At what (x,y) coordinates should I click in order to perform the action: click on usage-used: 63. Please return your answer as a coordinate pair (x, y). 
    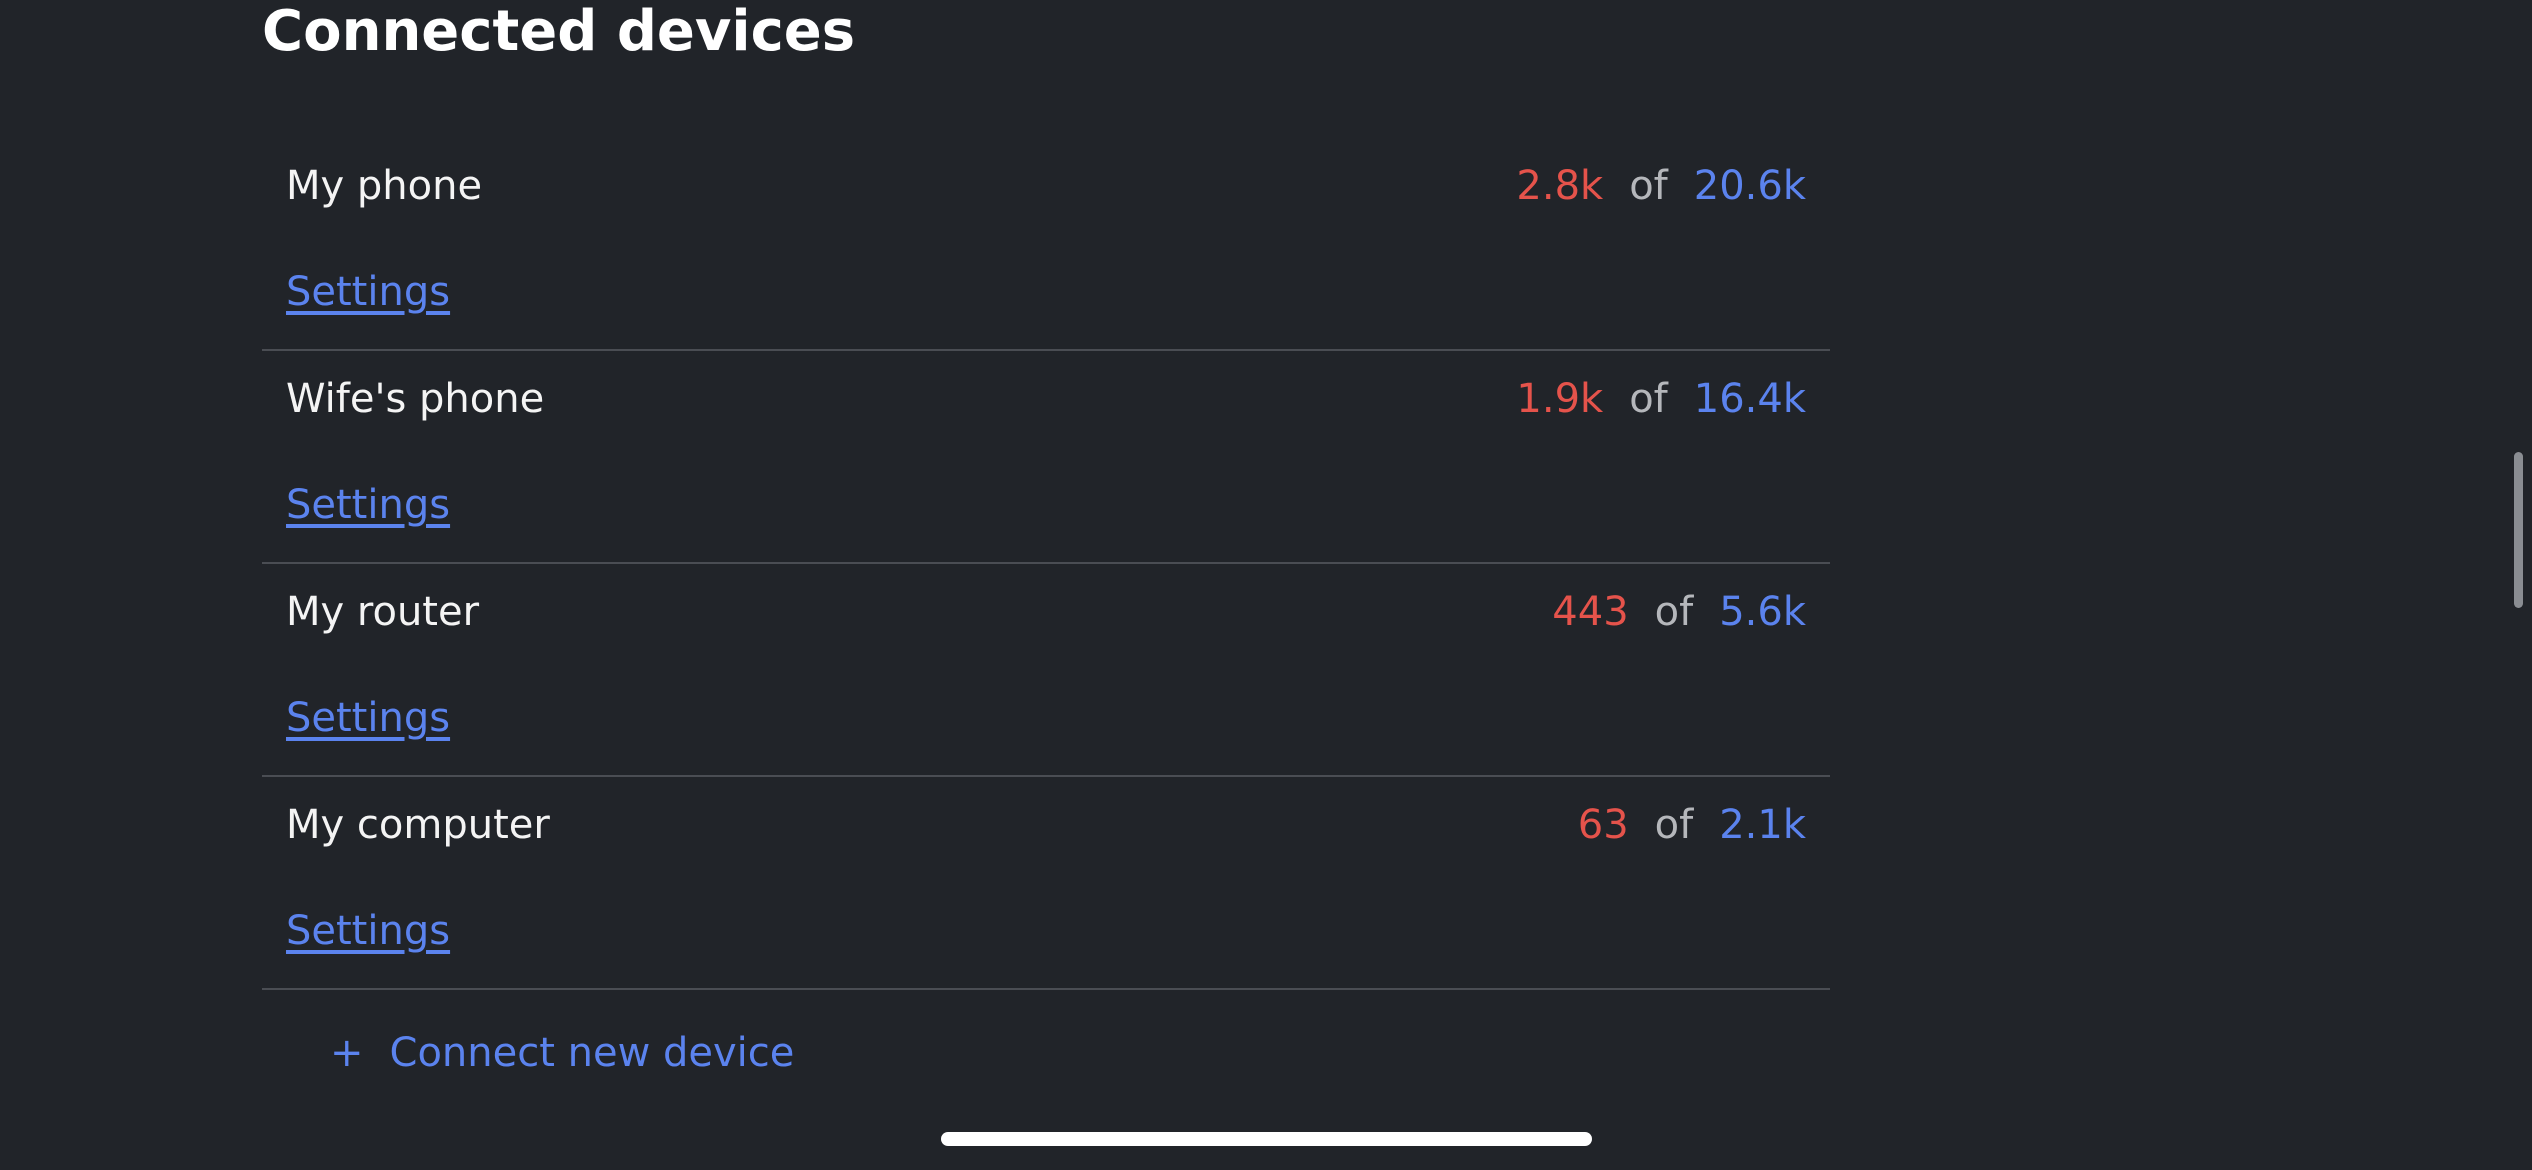
    Looking at the image, I should click on (1603, 825).